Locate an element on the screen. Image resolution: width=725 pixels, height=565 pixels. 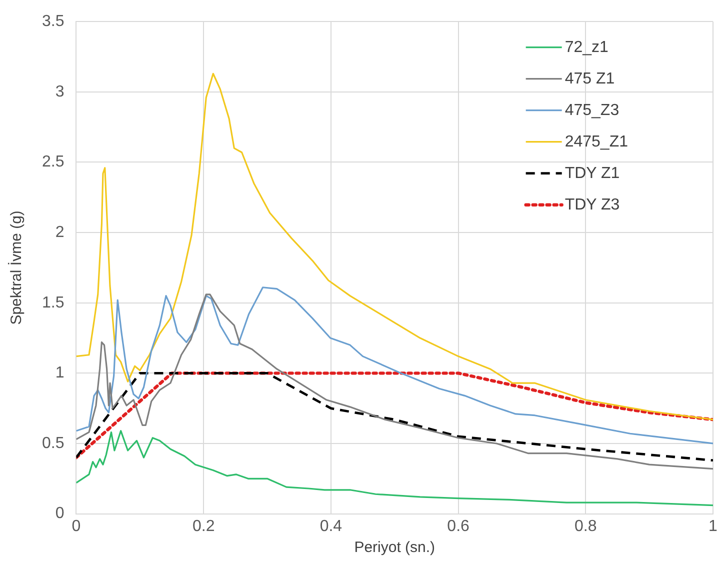
y-tick-label: 0 is located at coordinates (59, 513).